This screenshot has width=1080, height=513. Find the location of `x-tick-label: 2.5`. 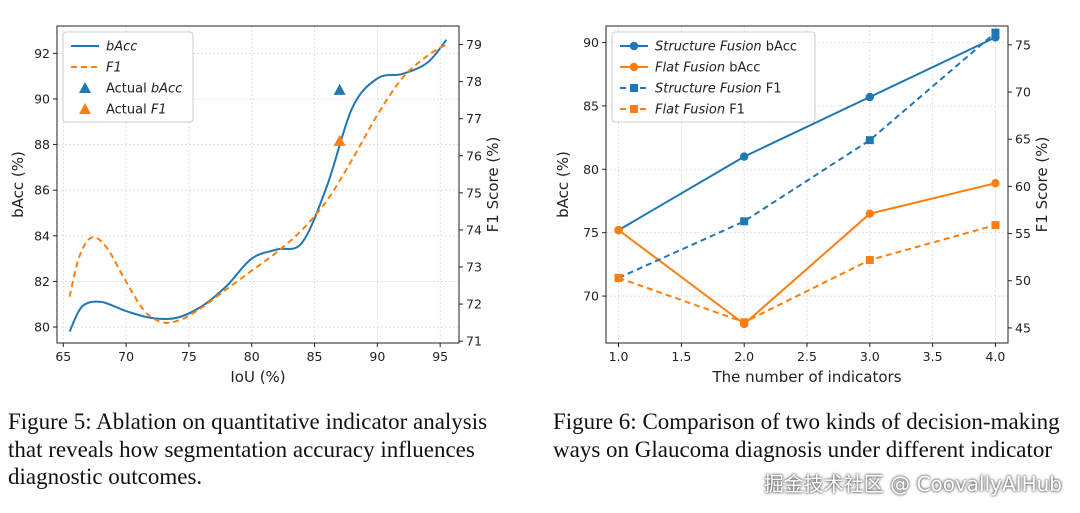

x-tick-label: 2.5 is located at coordinates (807, 356).